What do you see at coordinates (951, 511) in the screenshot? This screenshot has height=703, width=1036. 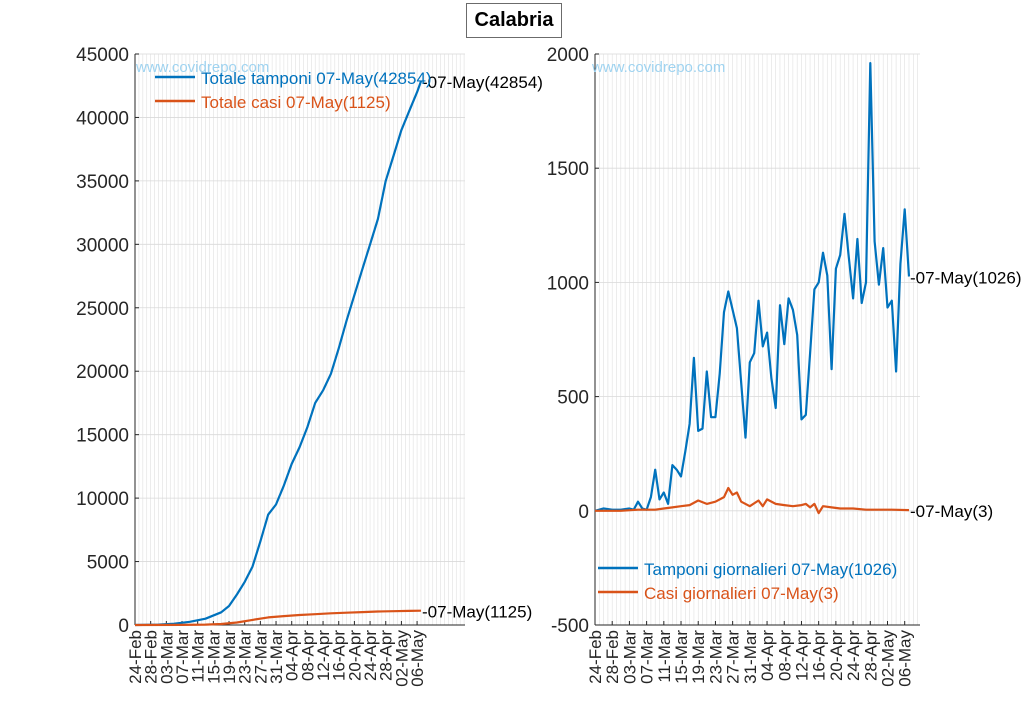 I see `series-end-label: -07-May(3)` at bounding box center [951, 511].